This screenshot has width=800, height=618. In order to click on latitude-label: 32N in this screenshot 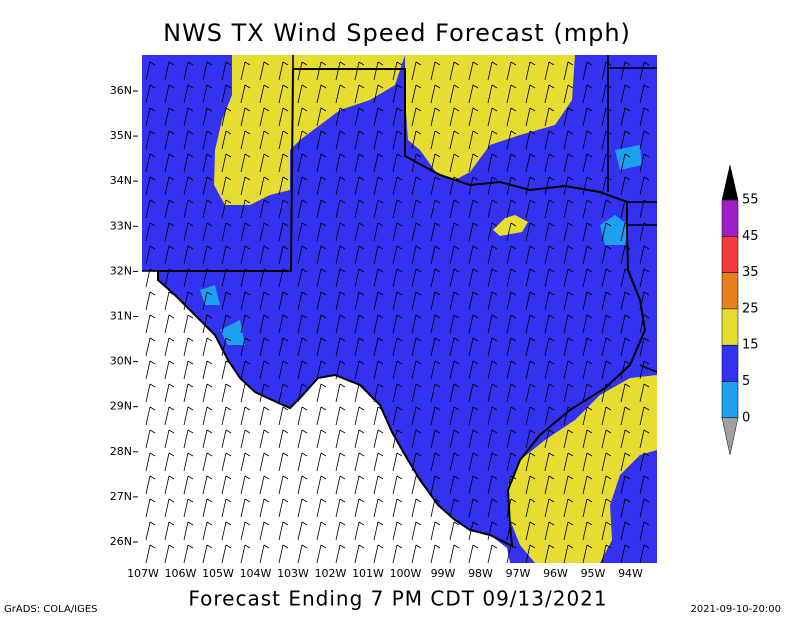, I will do `click(121, 270)`.